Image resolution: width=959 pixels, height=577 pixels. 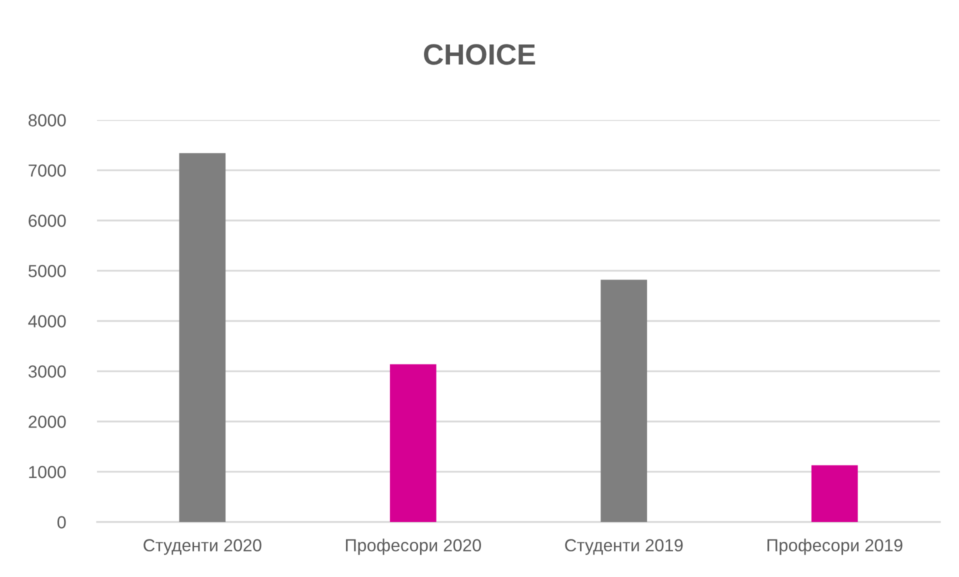 What do you see at coordinates (624, 547) in the screenshot?
I see `x-tick-label: Студенти 2019` at bounding box center [624, 547].